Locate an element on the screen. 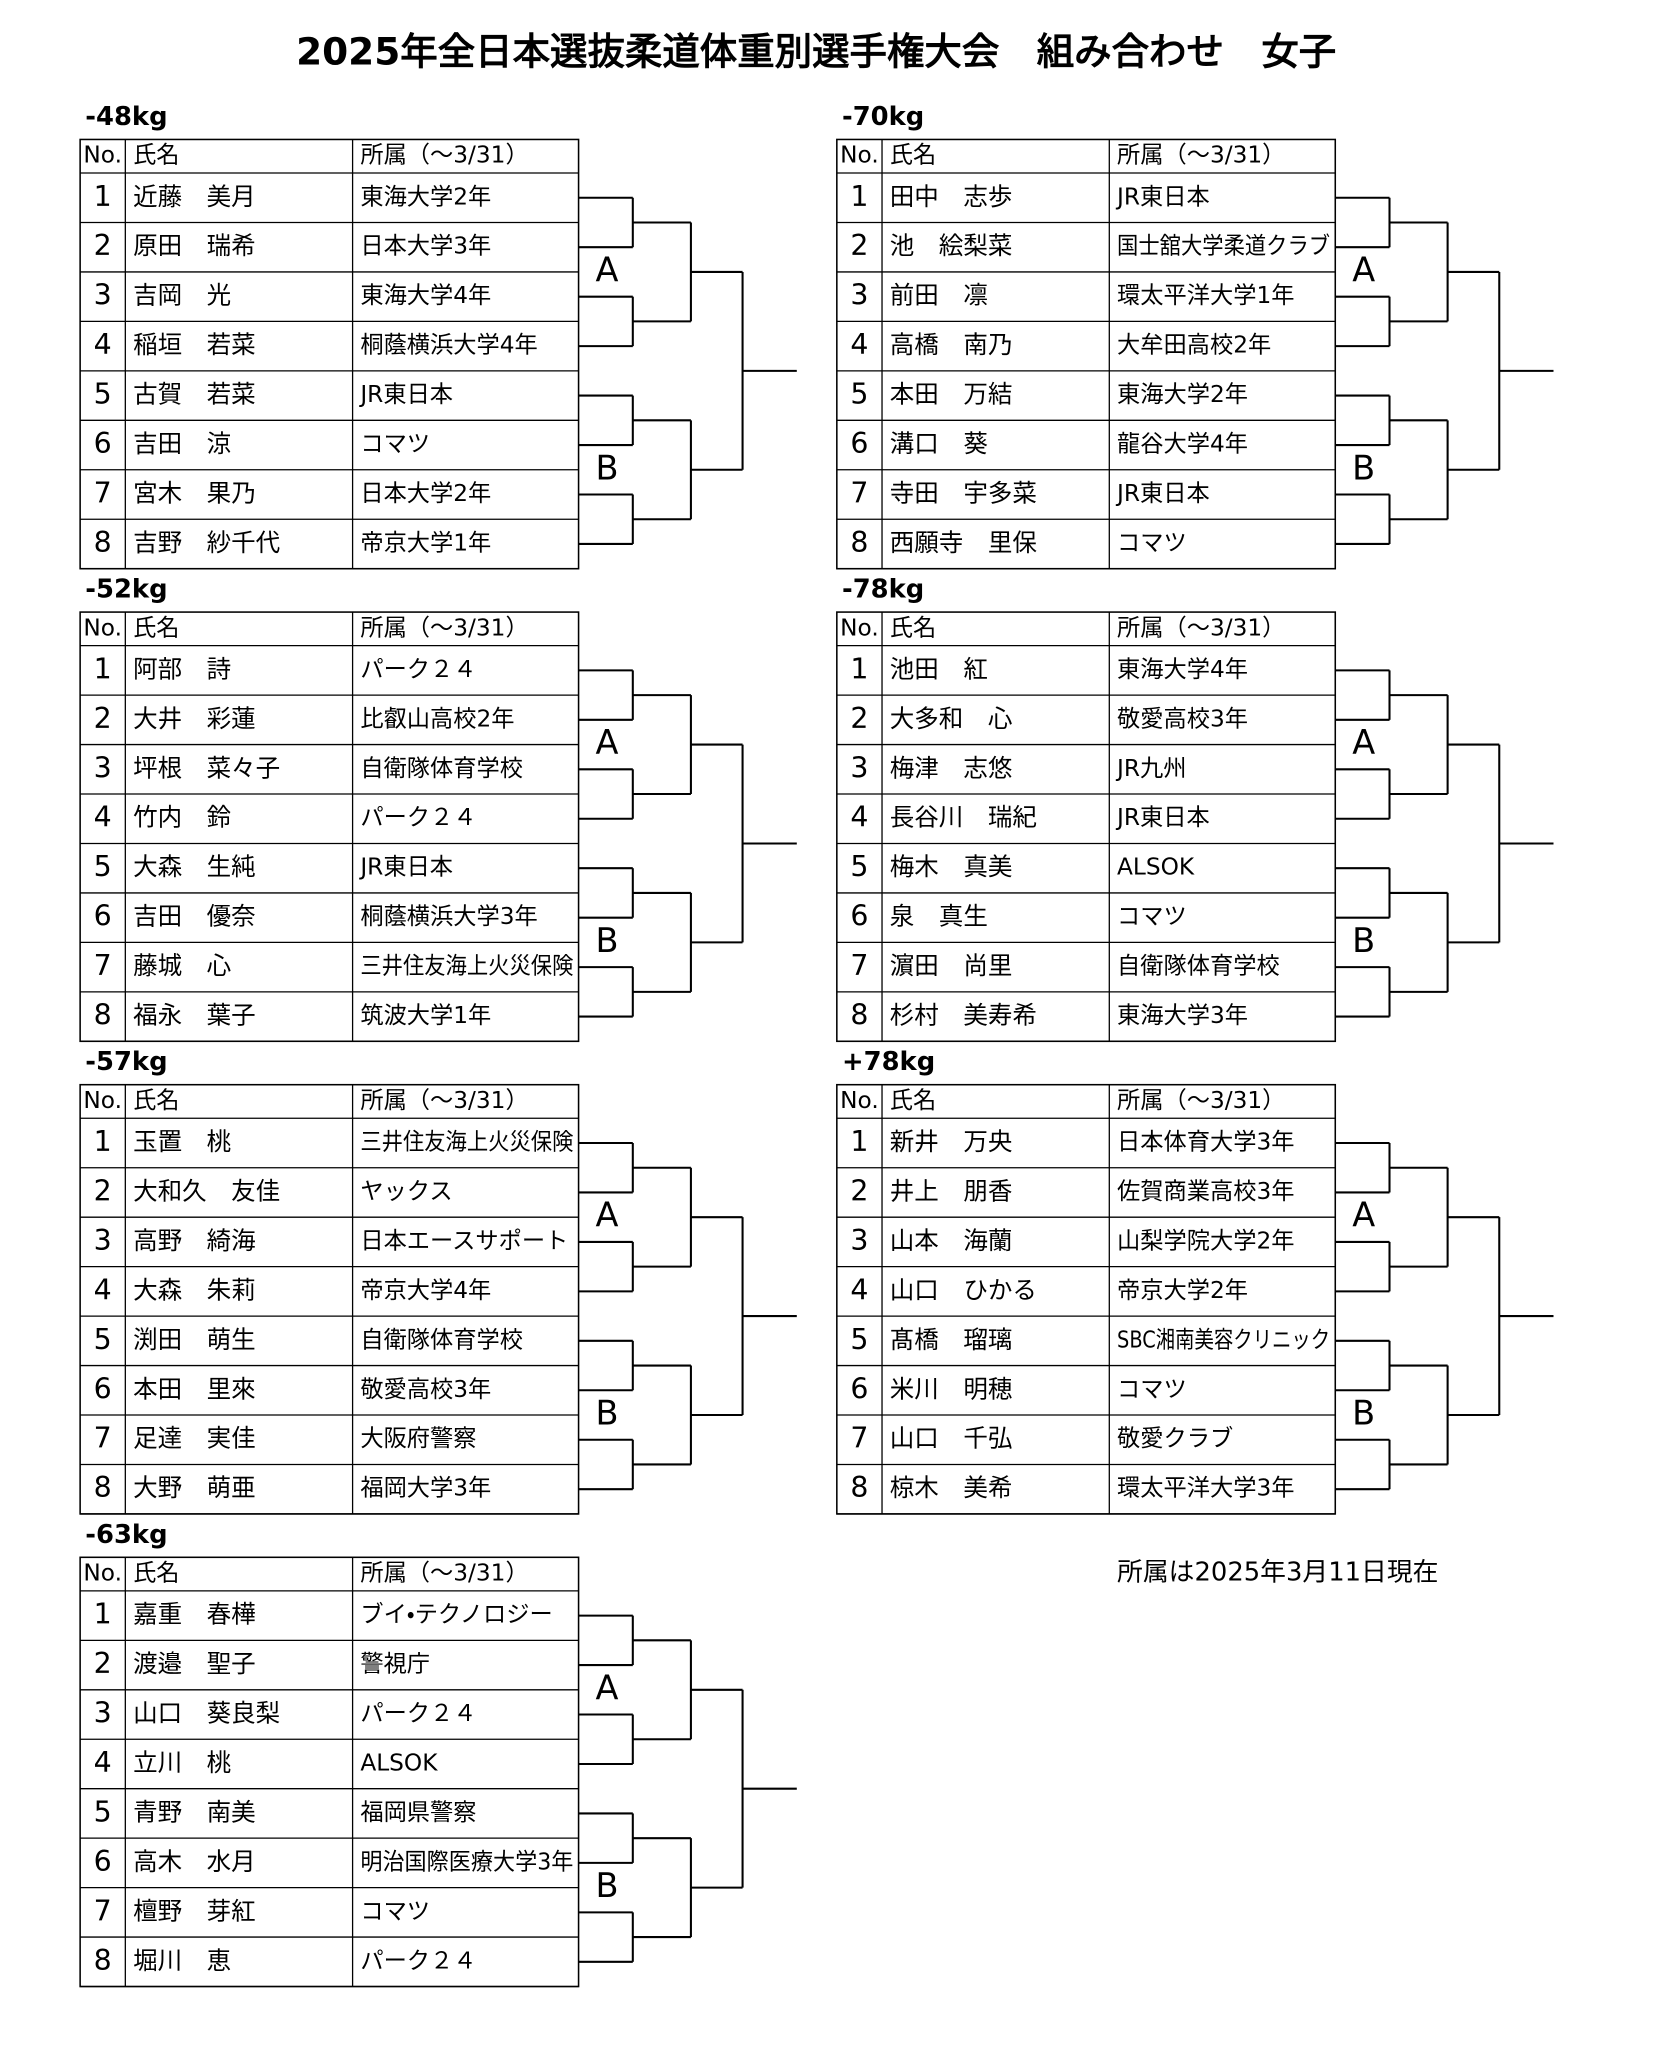 Image resolution: width=1653 pixels, height=2048 pixels. weight-label: -57kg is located at coordinates (126, 1062).